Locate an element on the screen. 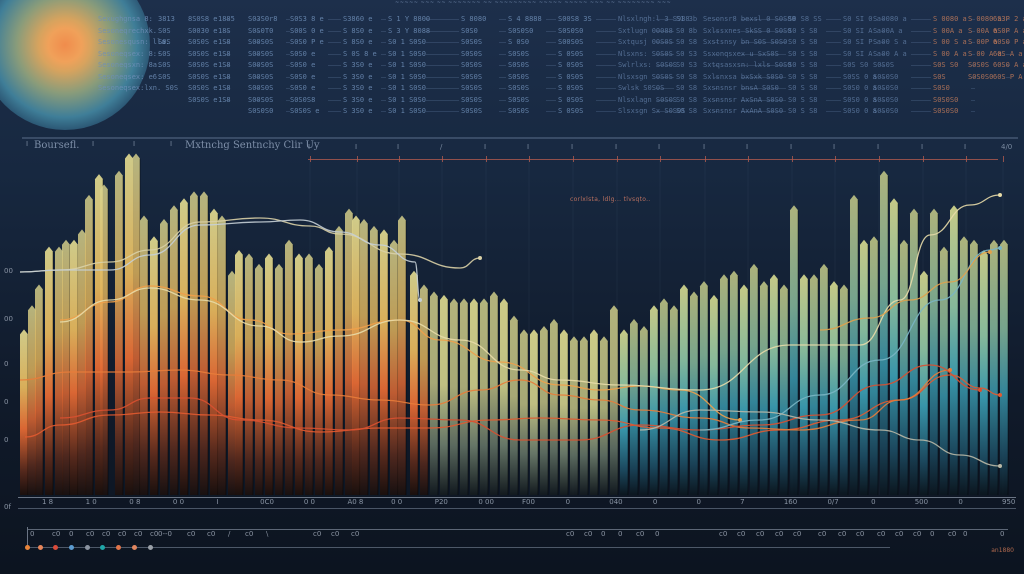 The height and width of the screenshot is (574, 1024). table-cell: S0S0 P e is located at coordinates (307, 42).